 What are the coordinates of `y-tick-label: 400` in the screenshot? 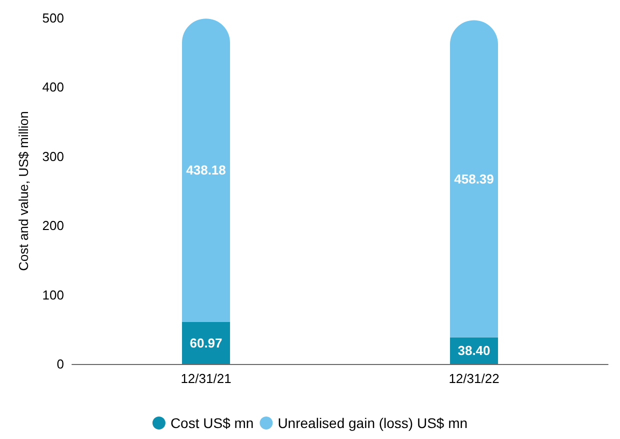 It's located at (53, 87).